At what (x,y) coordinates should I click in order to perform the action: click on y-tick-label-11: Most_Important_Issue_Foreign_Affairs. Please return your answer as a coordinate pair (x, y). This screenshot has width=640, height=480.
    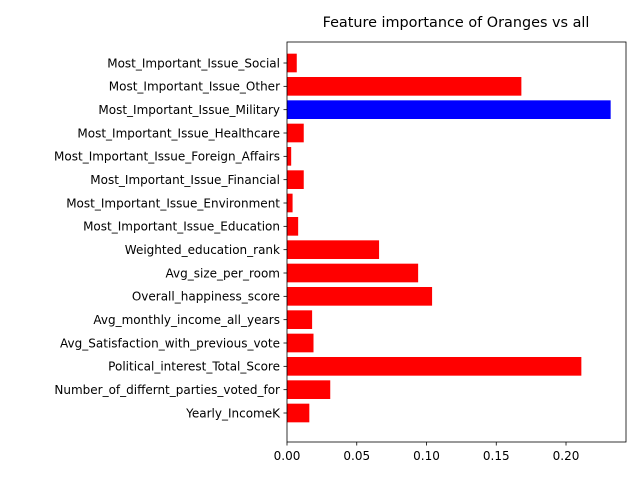
    Looking at the image, I should click on (167, 157).